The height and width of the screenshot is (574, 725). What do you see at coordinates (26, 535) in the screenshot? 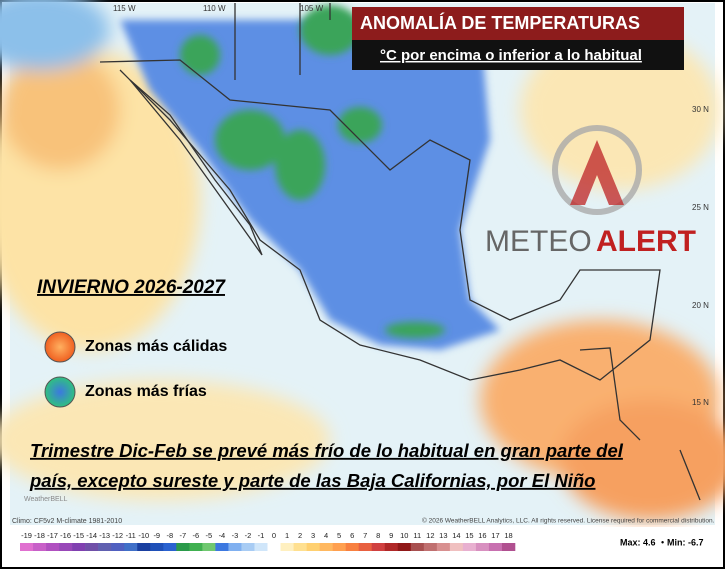
I see `colorbar-tick: -19` at bounding box center [26, 535].